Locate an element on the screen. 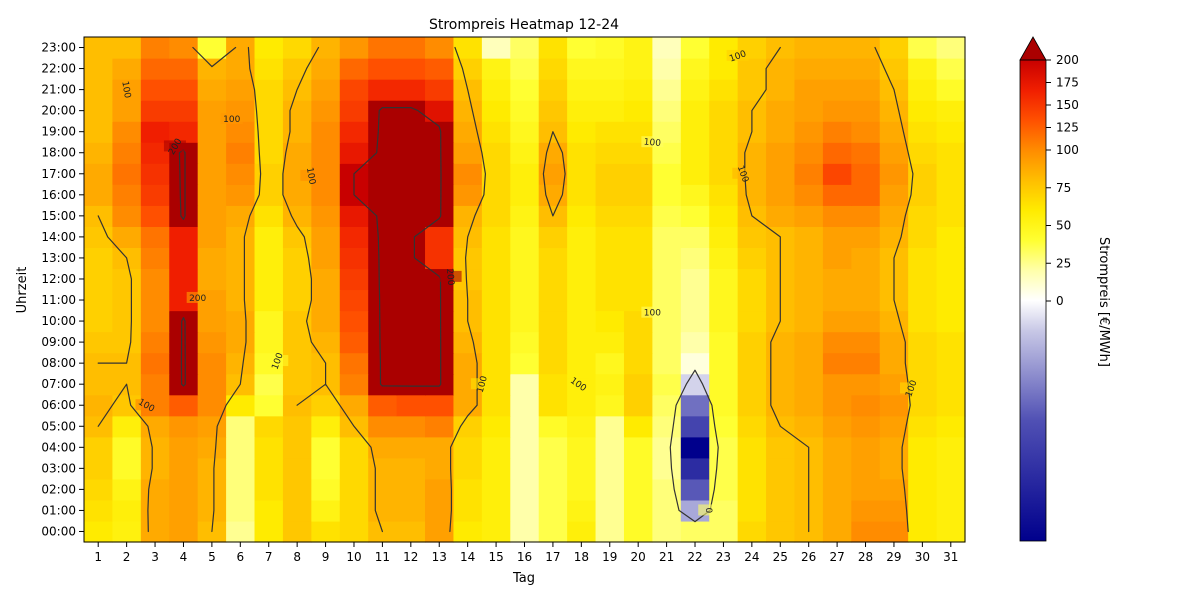  chart-title: Strompreis Heatmap 12-24 is located at coordinates (524, 25).